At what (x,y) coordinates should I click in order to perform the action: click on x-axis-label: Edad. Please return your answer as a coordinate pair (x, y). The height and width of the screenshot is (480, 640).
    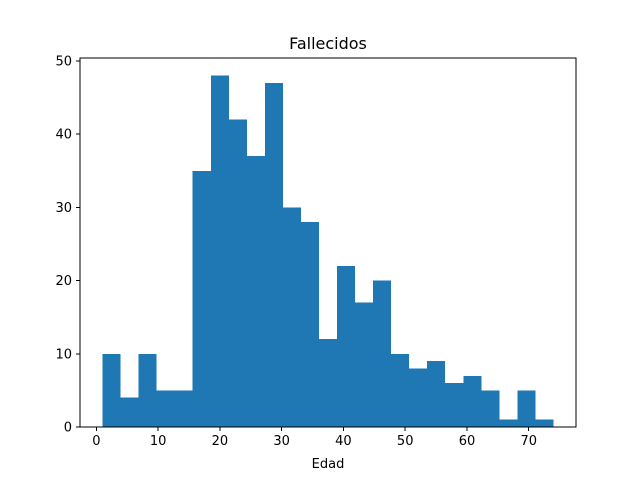
    Looking at the image, I should click on (328, 464).